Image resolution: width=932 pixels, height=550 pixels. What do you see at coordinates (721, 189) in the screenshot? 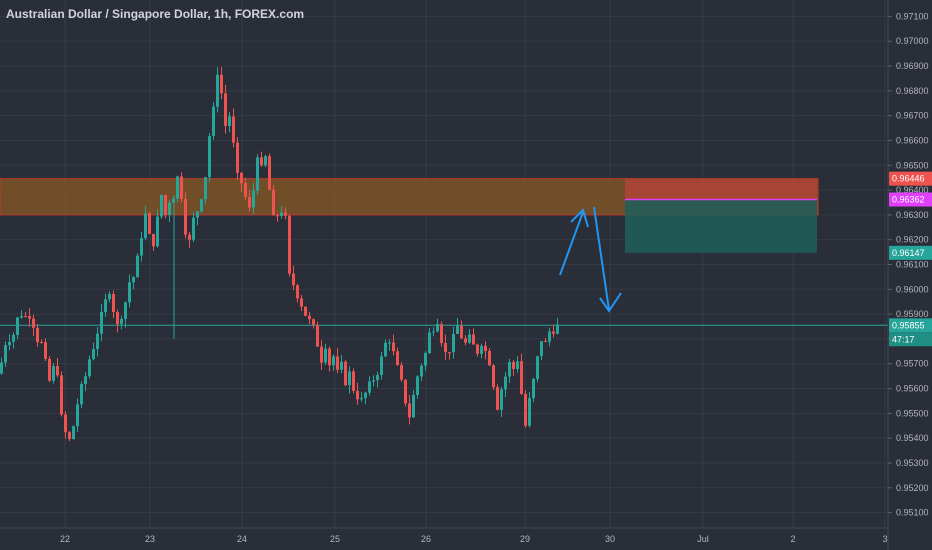
I see `stop-loss-area` at bounding box center [721, 189].